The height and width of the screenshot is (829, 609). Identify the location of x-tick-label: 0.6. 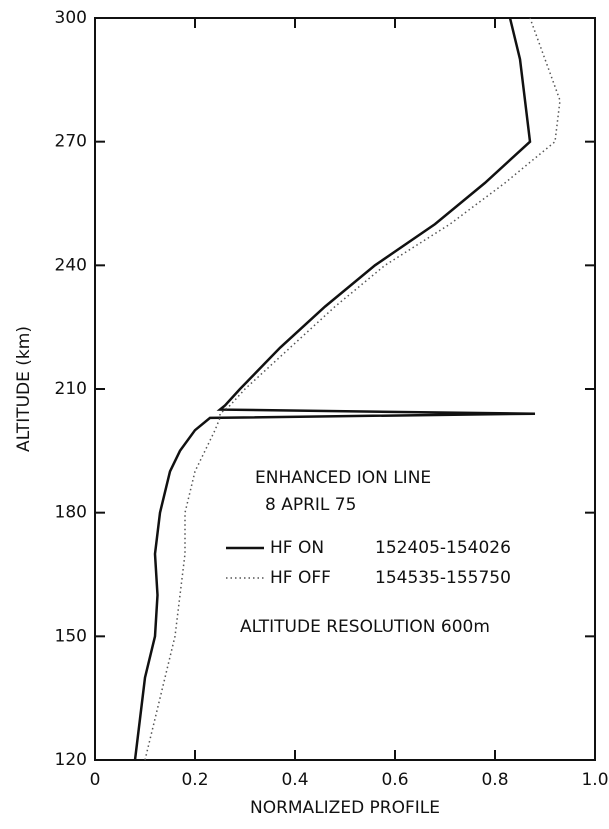
(394, 780).